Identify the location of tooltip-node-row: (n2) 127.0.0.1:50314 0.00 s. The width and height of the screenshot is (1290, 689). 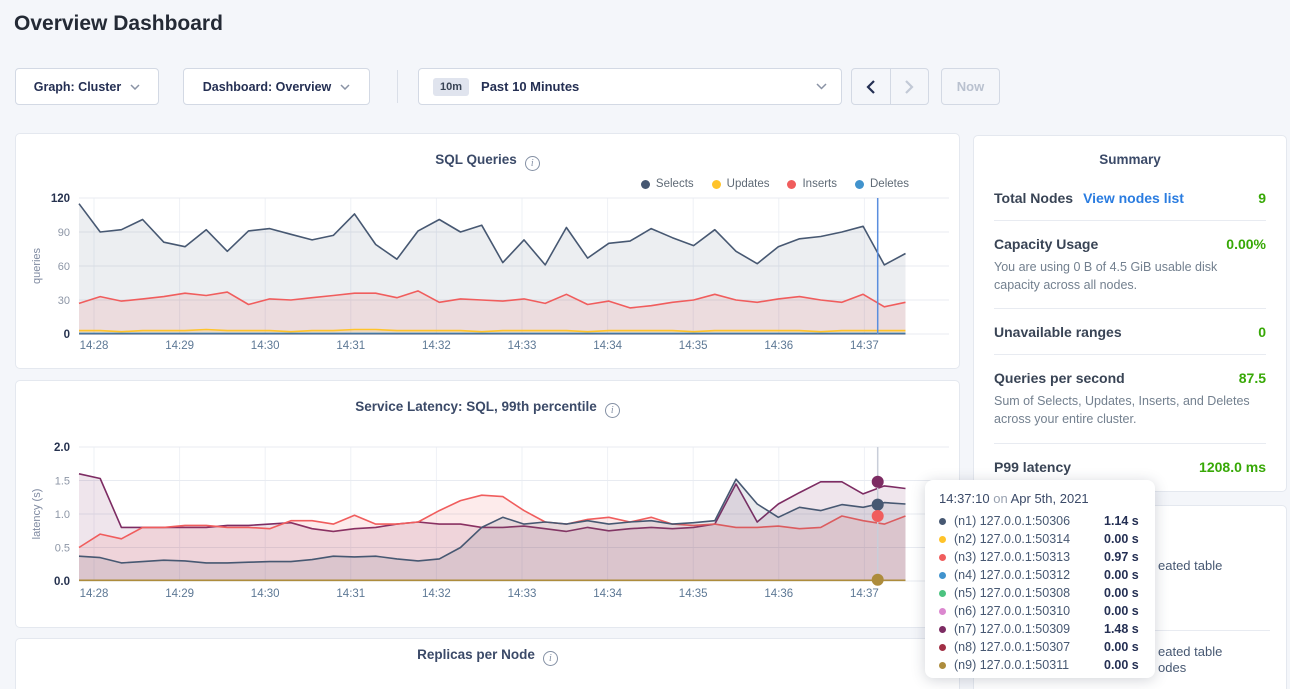
(1040, 539).